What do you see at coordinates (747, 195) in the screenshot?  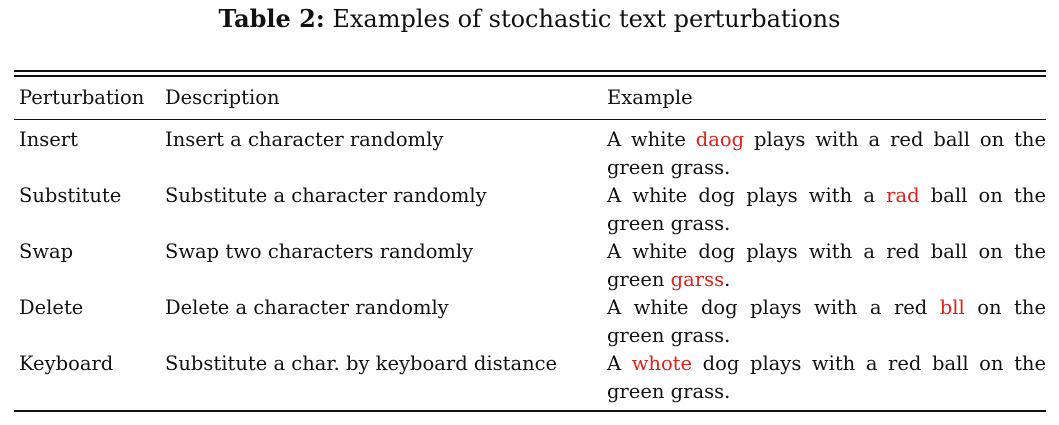 I see `example-text: A white dog plays with a` at bounding box center [747, 195].